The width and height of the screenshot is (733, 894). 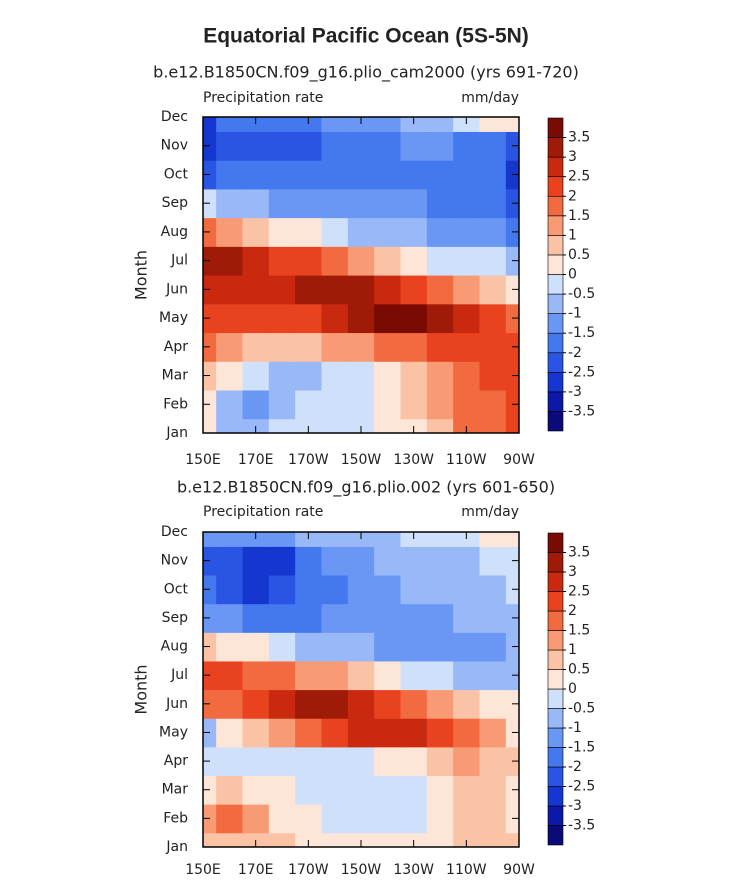 What do you see at coordinates (575, 806) in the screenshot?
I see `colorbar-label: -3` at bounding box center [575, 806].